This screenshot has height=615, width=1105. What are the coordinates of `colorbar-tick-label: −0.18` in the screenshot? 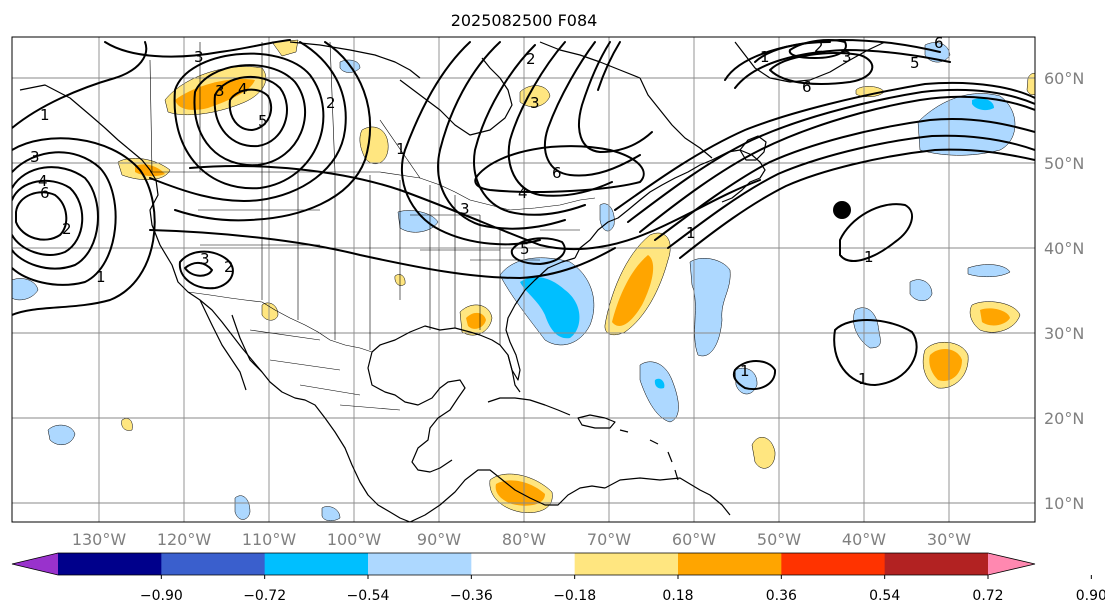 It's located at (574, 596).